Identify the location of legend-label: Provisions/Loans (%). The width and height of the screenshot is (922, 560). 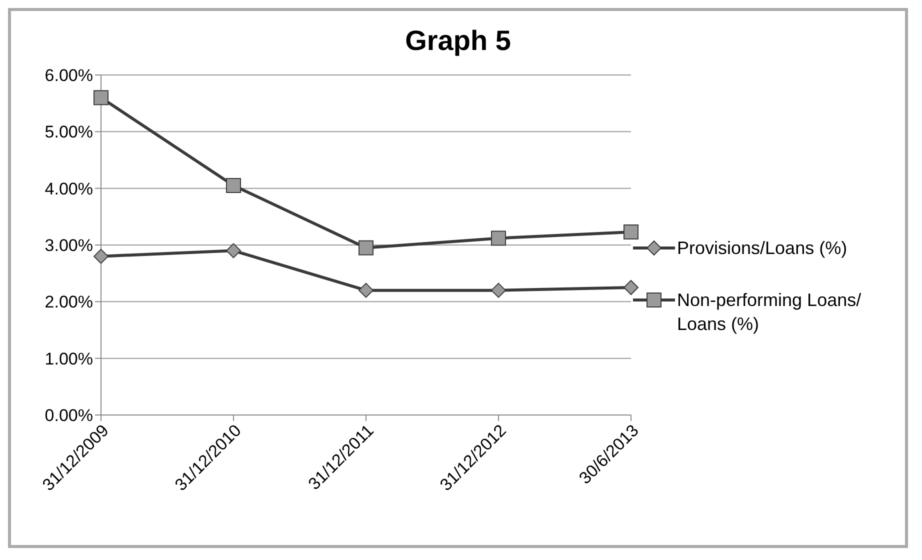
(762, 248).